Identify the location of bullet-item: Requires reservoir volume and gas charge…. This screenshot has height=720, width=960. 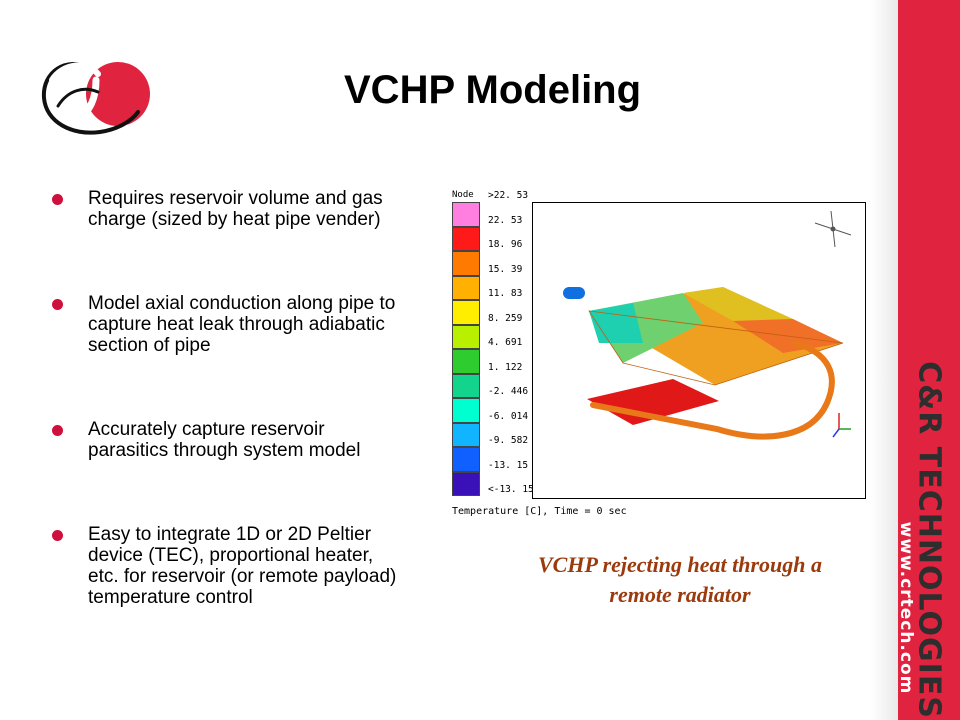
(228, 240).